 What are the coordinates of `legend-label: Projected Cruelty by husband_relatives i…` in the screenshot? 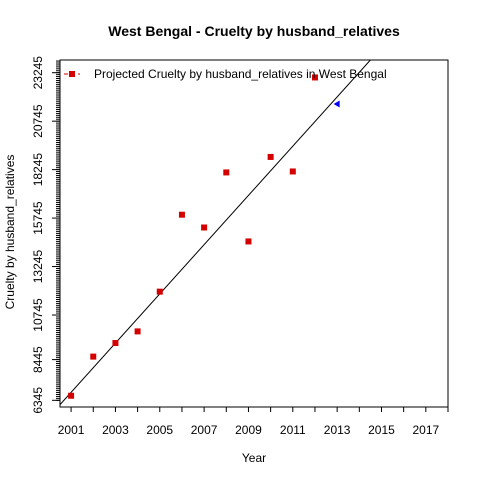 It's located at (240, 74).